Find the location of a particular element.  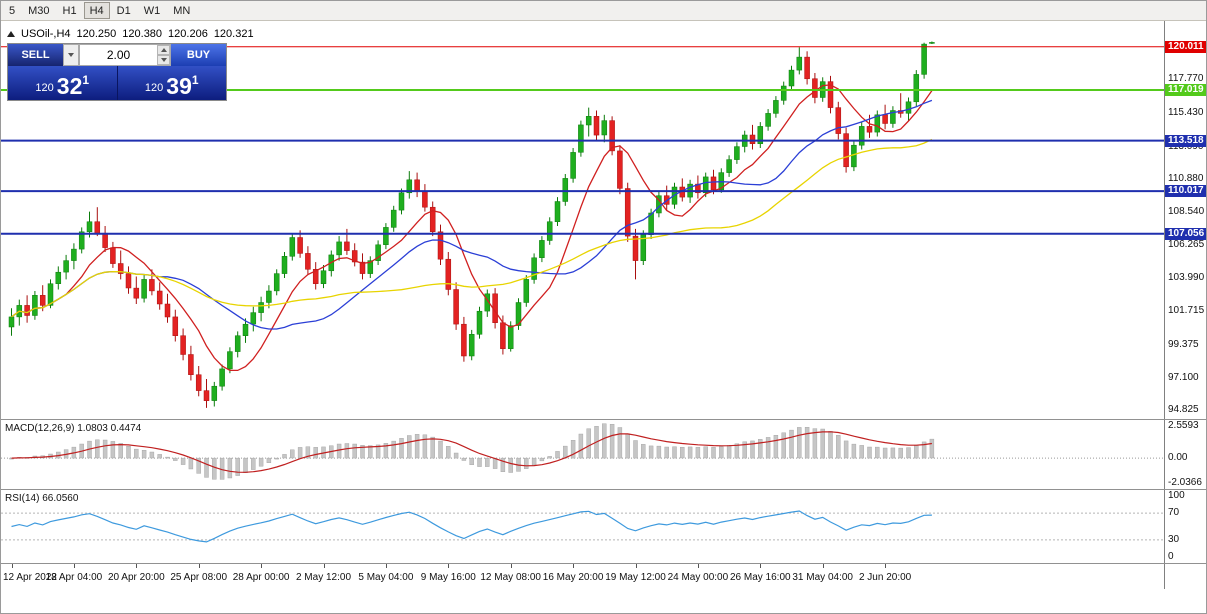

price-axis-tick: 94.825 is located at coordinates (1183, 410).